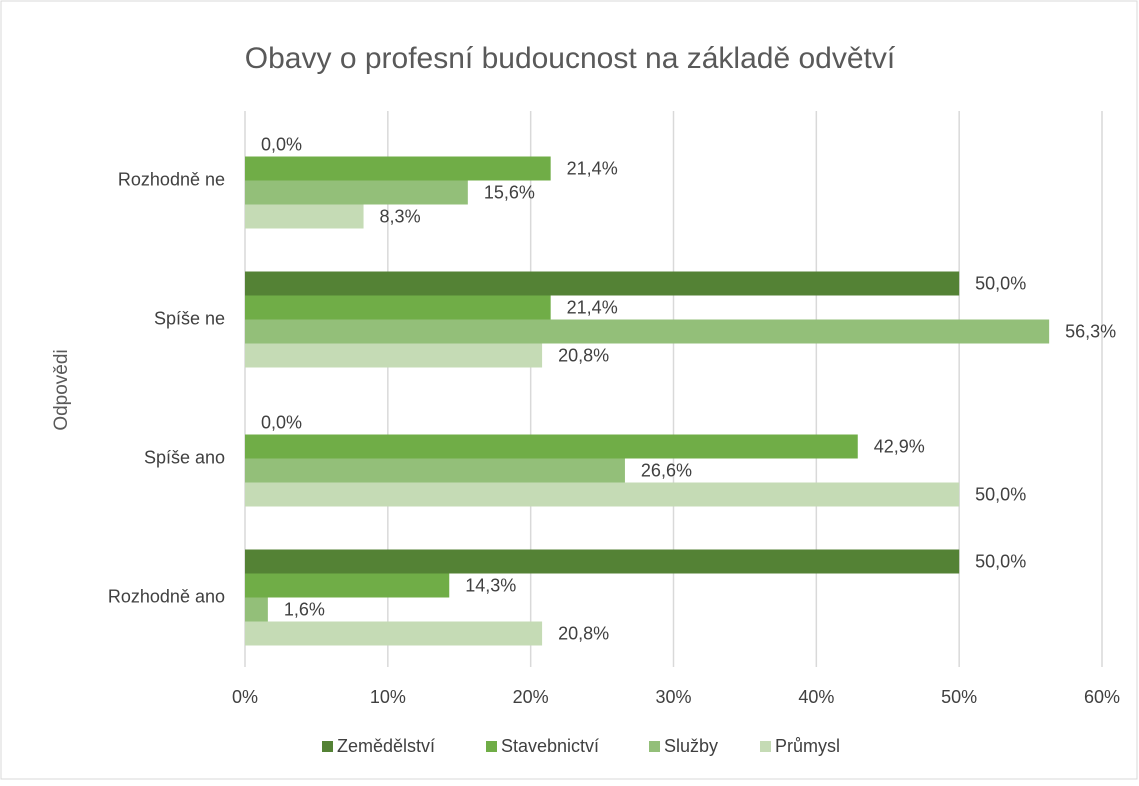  I want to click on value-label: 1,6%, so click(304, 609).